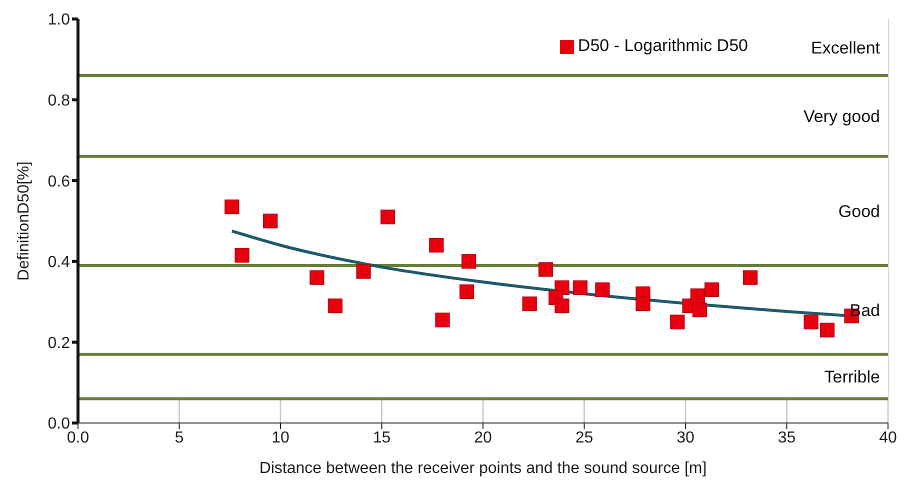  What do you see at coordinates (483, 437) in the screenshot?
I see `x-tick-label: 20` at bounding box center [483, 437].